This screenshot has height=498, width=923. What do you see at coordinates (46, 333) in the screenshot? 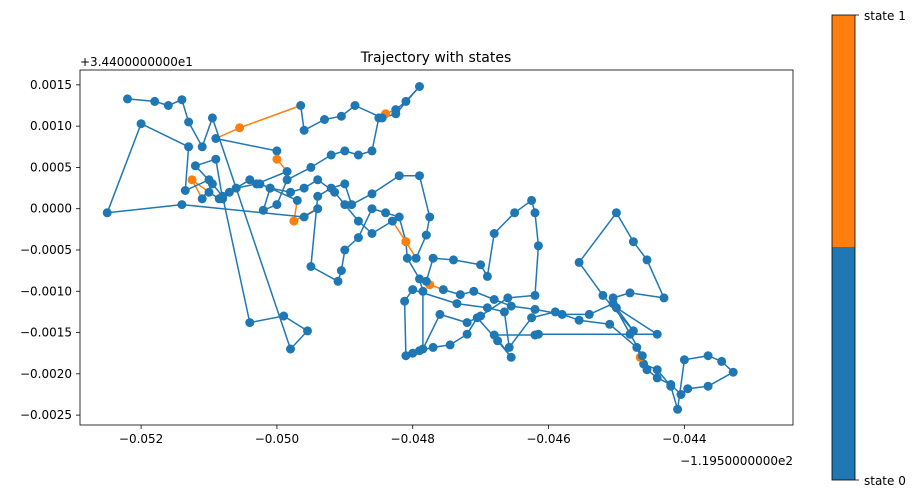
I see `y-tick-label: −0.0015` at bounding box center [46, 333].